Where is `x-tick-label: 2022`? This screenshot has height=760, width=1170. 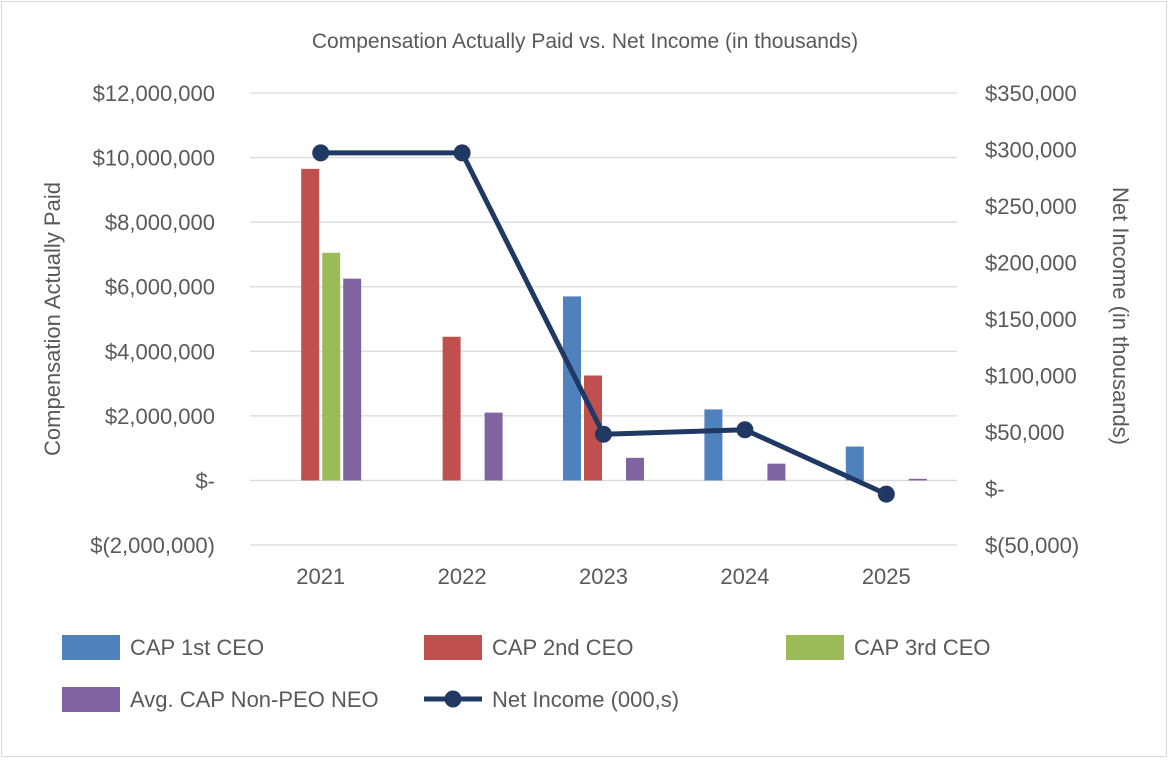
x-tick-label: 2022 is located at coordinates (462, 576).